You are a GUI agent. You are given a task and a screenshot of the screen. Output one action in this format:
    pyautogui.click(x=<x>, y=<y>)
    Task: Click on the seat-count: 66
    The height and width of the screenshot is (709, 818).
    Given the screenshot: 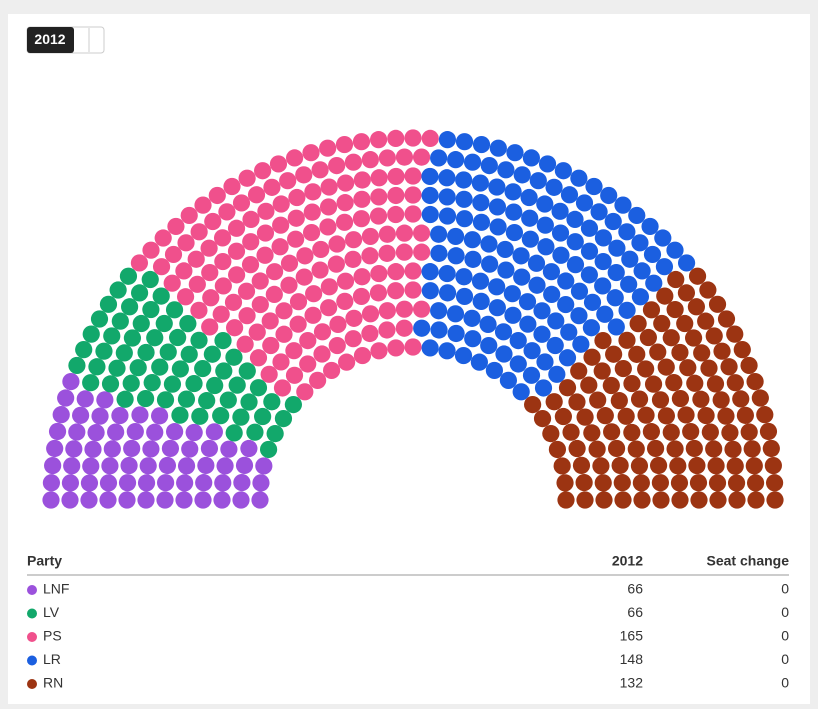 What is the action you would take?
    pyautogui.click(x=635, y=612)
    